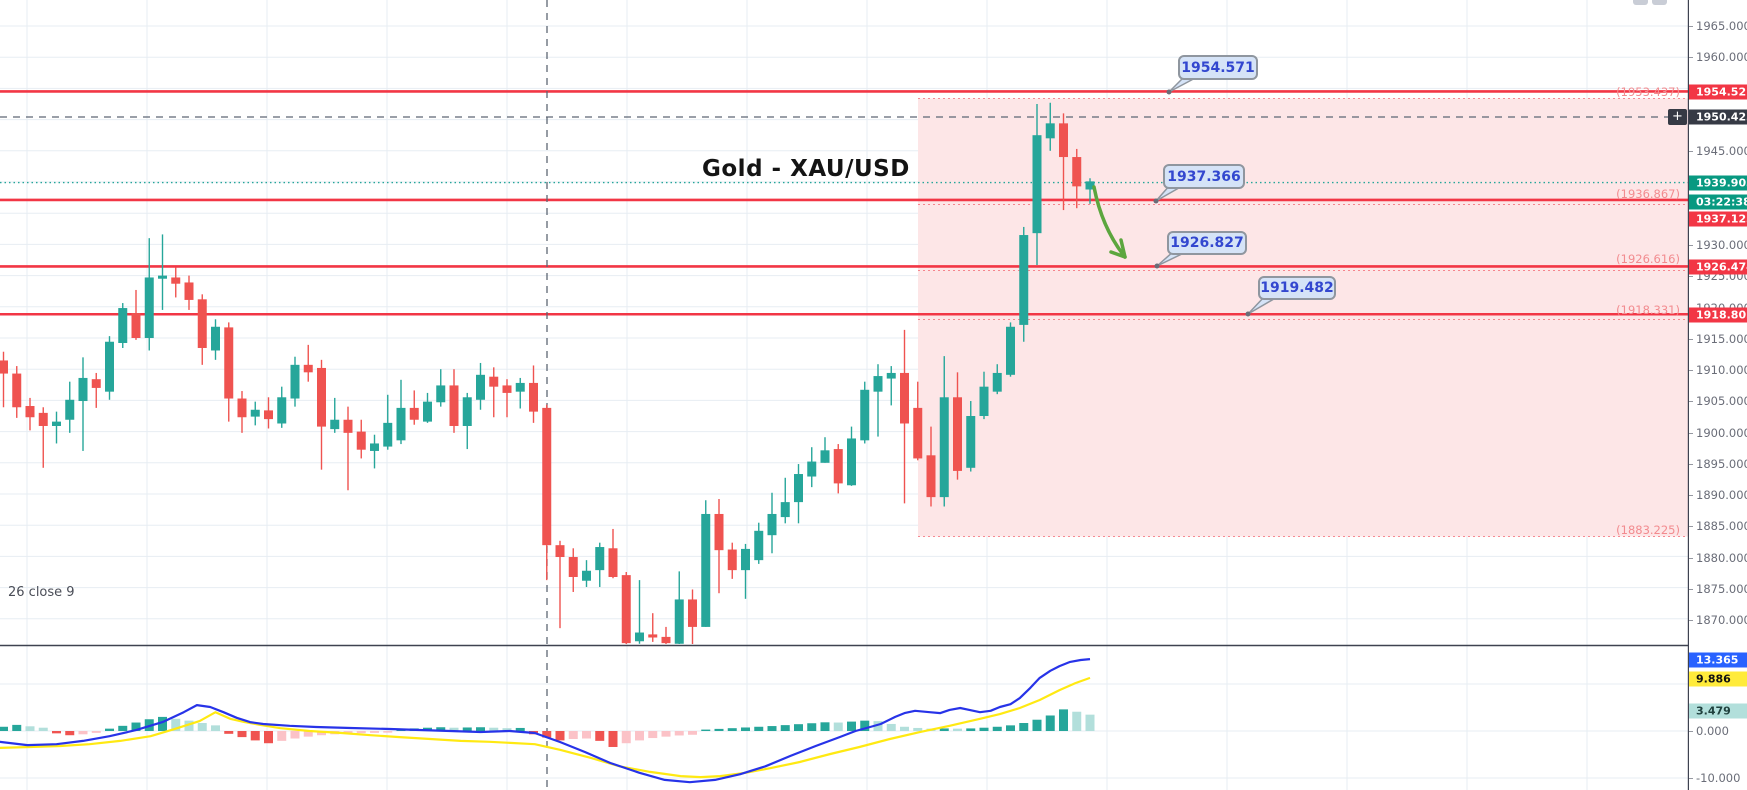  What do you see at coordinates (1218, 67) in the screenshot?
I see `price-callout: 1954.571` at bounding box center [1218, 67].